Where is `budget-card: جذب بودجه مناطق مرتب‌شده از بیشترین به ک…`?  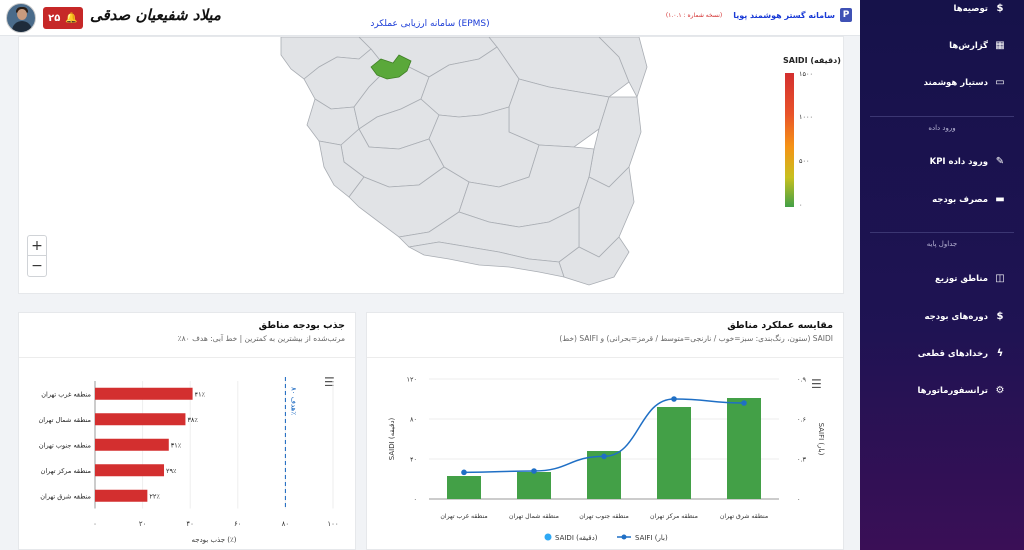
budget-card: جذب بودجه مناطق مرتب‌شده از بیشترین به ک… is located at coordinates (187, 431).